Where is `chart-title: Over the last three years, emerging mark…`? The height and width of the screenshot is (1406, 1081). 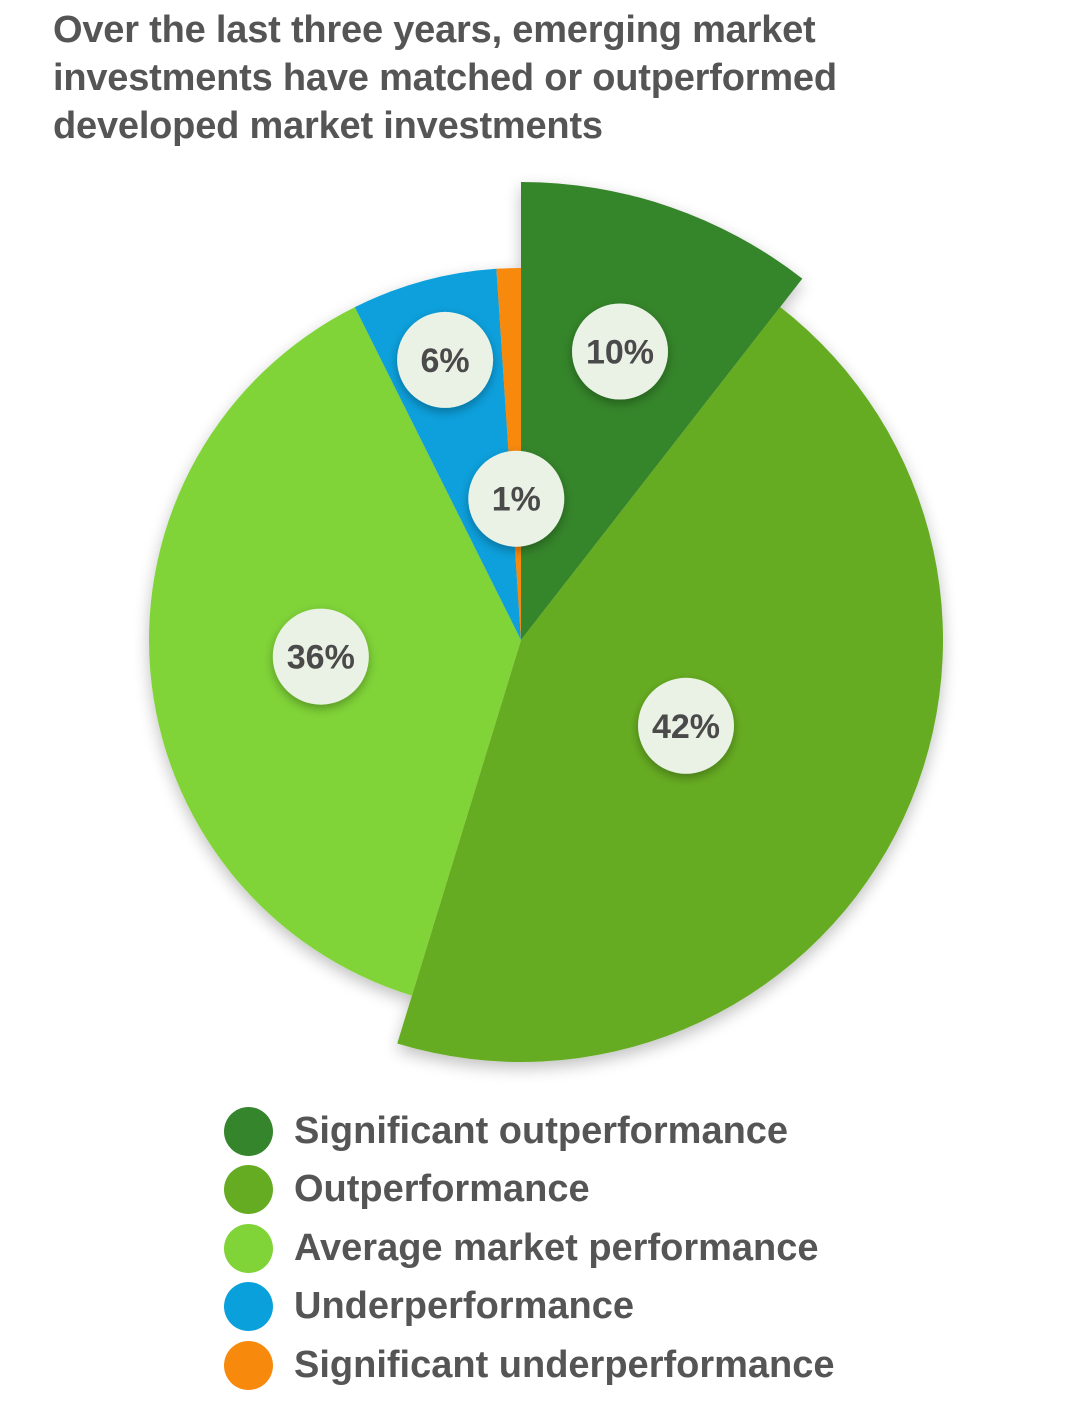 chart-title: Over the last three years, emerging mark… is located at coordinates (445, 78).